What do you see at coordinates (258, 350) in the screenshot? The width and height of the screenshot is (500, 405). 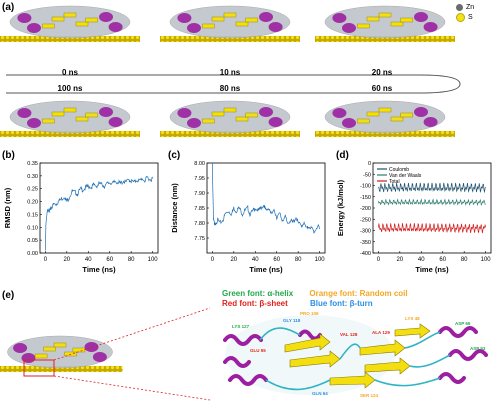 I see `svg-text: GLU 55` at bounding box center [258, 350].